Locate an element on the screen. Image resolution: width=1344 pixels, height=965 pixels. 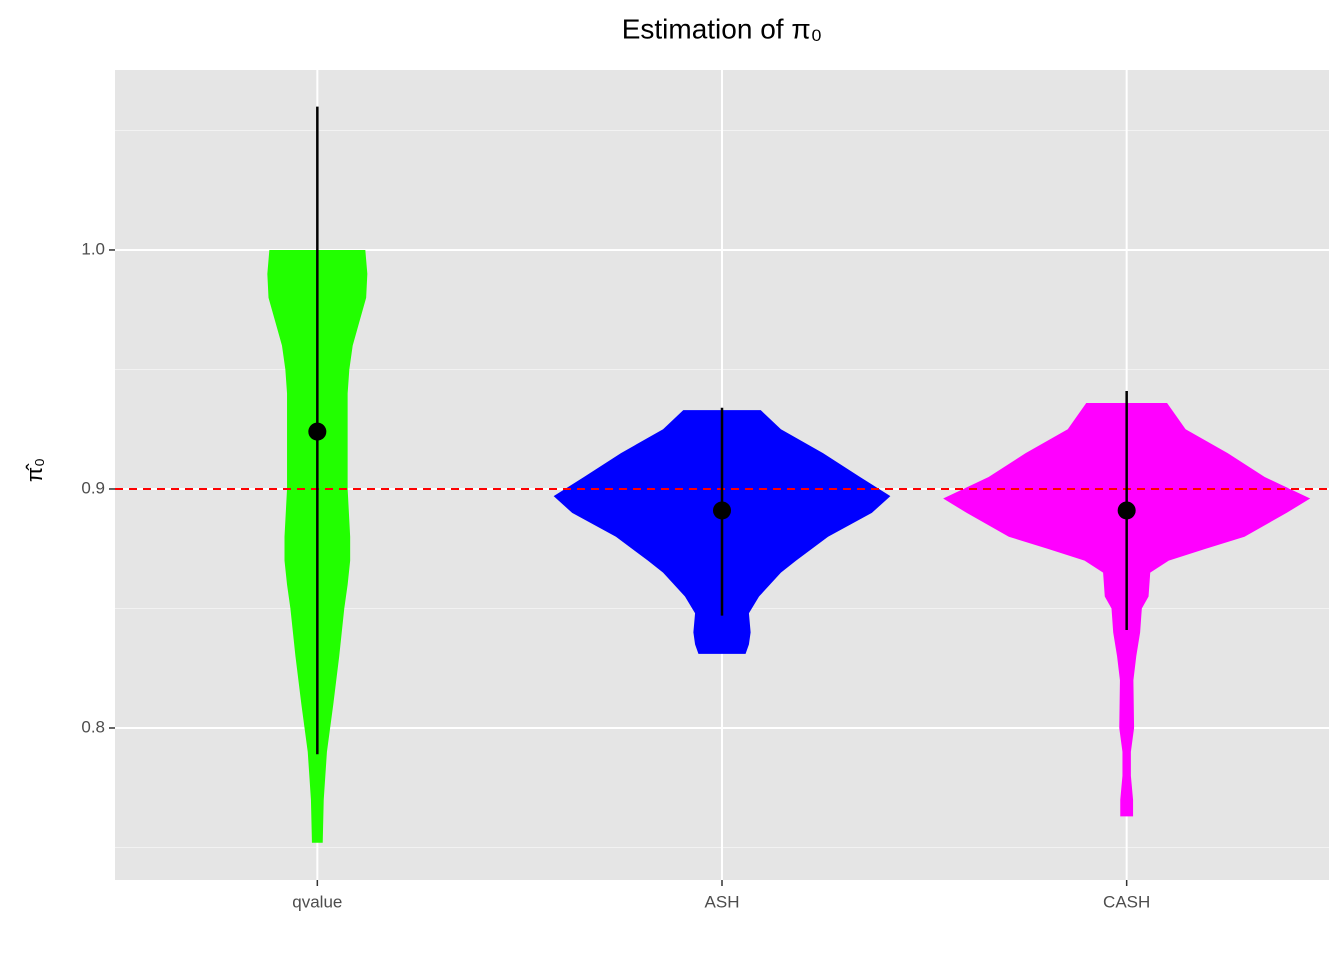
x-tick-label: ASH is located at coordinates (722, 901).